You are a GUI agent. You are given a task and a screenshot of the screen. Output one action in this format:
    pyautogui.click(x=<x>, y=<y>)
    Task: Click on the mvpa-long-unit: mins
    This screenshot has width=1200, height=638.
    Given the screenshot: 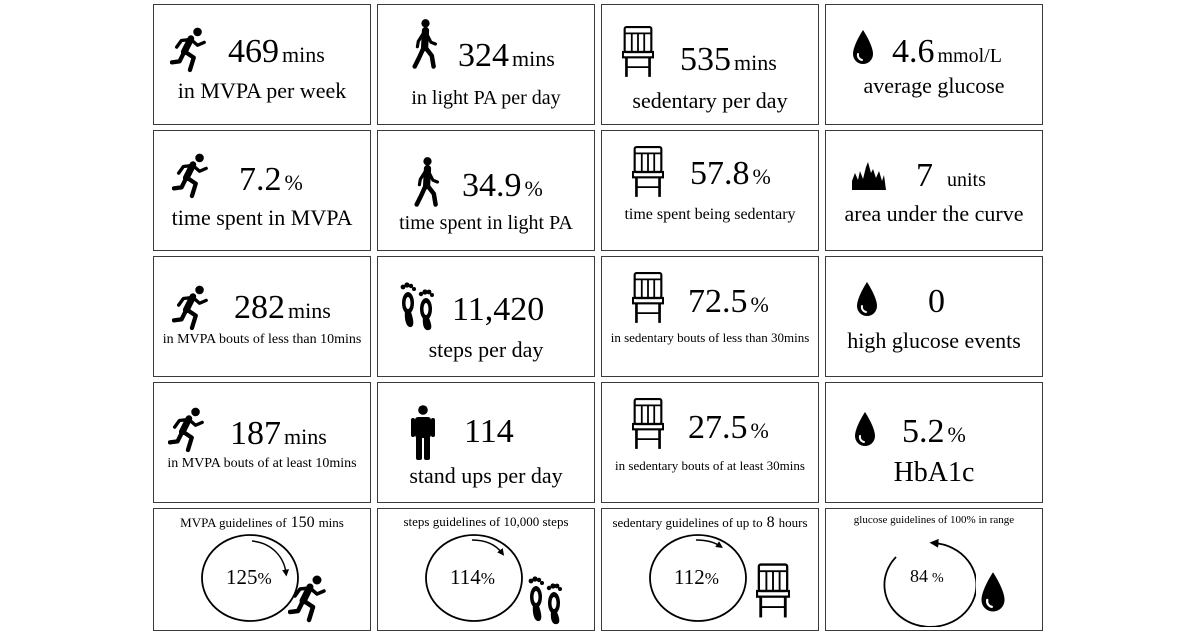 What is the action you would take?
    pyautogui.click(x=305, y=436)
    